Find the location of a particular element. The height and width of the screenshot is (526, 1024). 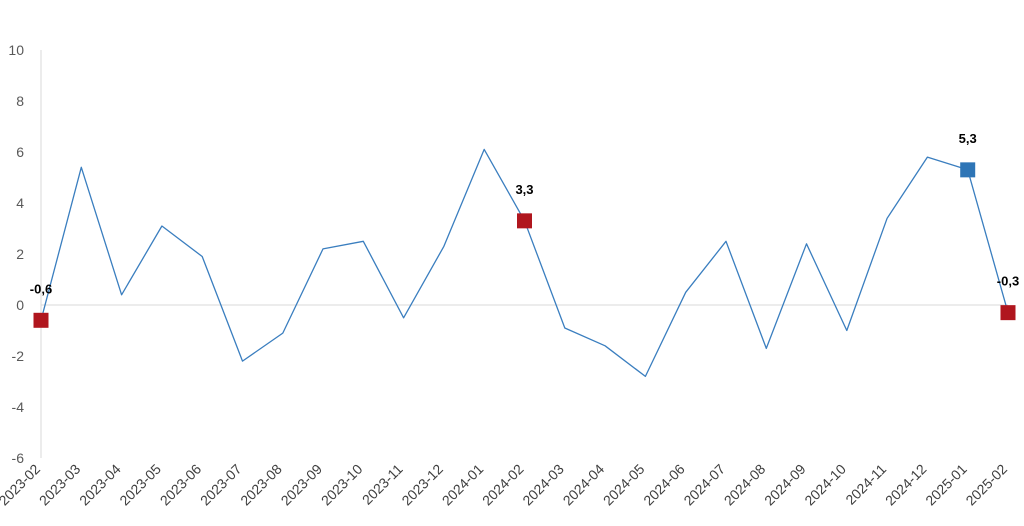

x-tick-label: 2023-10 is located at coordinates (342, 485).